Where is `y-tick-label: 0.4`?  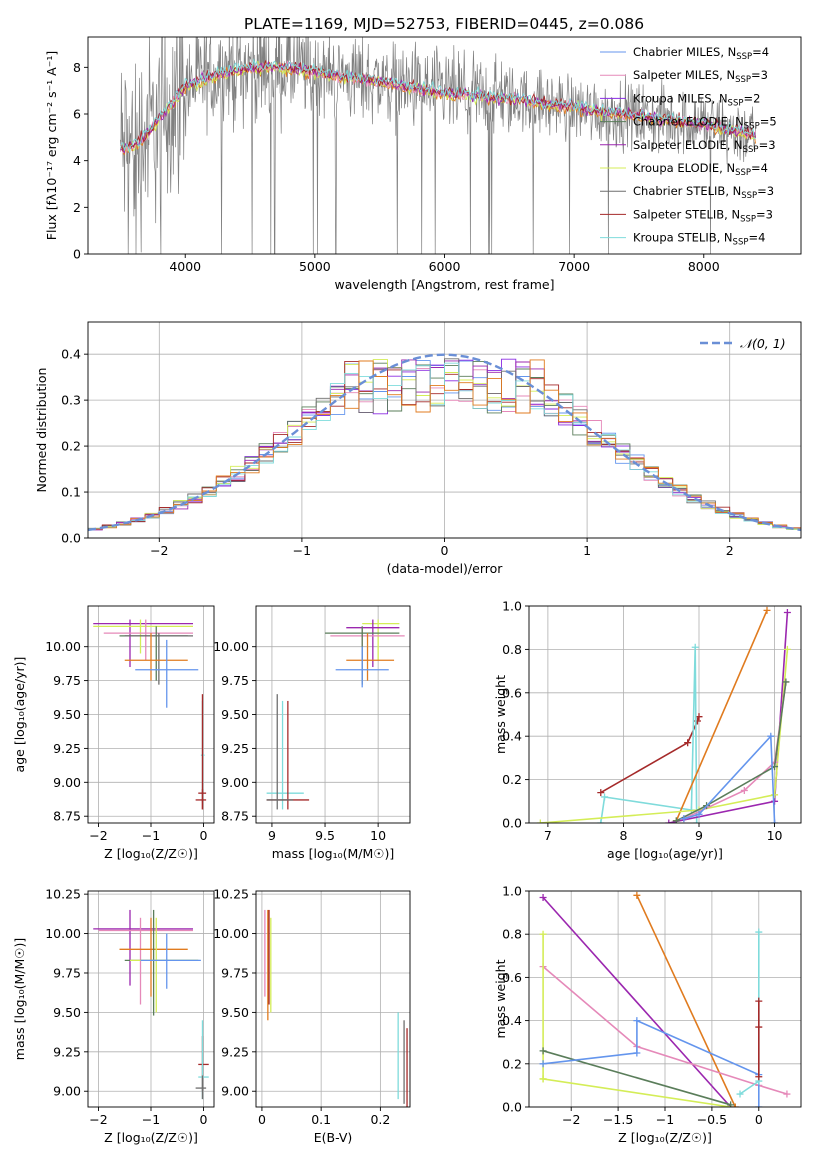 y-tick-label: 0.4 is located at coordinates (71, 354).